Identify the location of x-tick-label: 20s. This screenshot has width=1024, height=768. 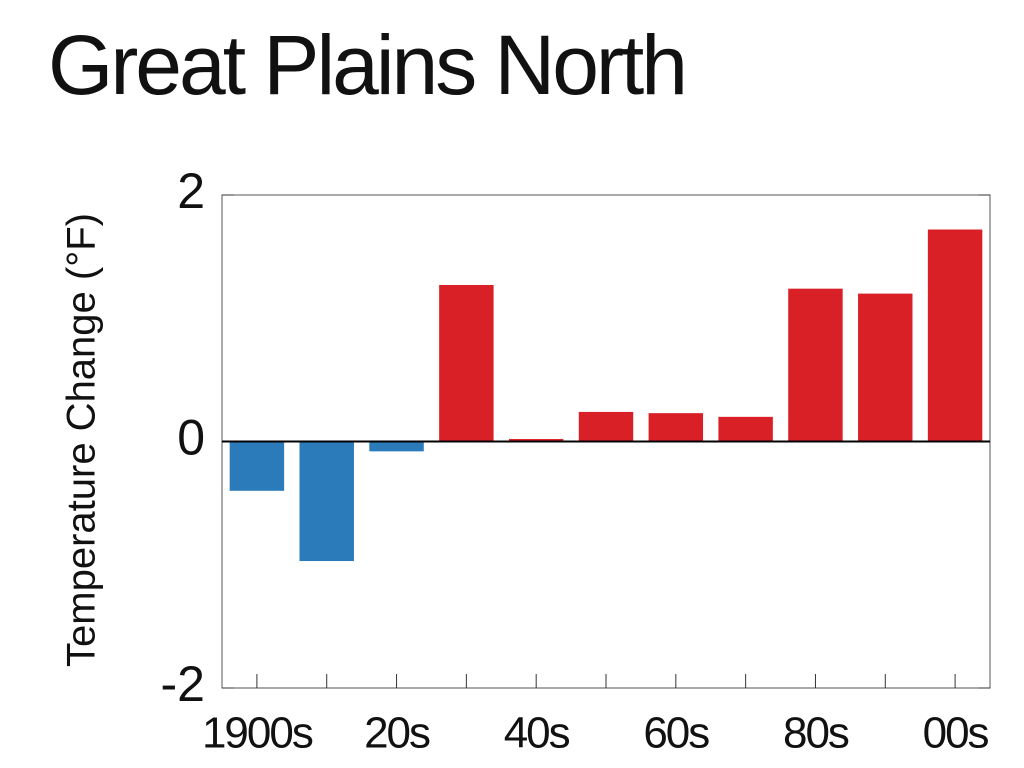
(397, 733).